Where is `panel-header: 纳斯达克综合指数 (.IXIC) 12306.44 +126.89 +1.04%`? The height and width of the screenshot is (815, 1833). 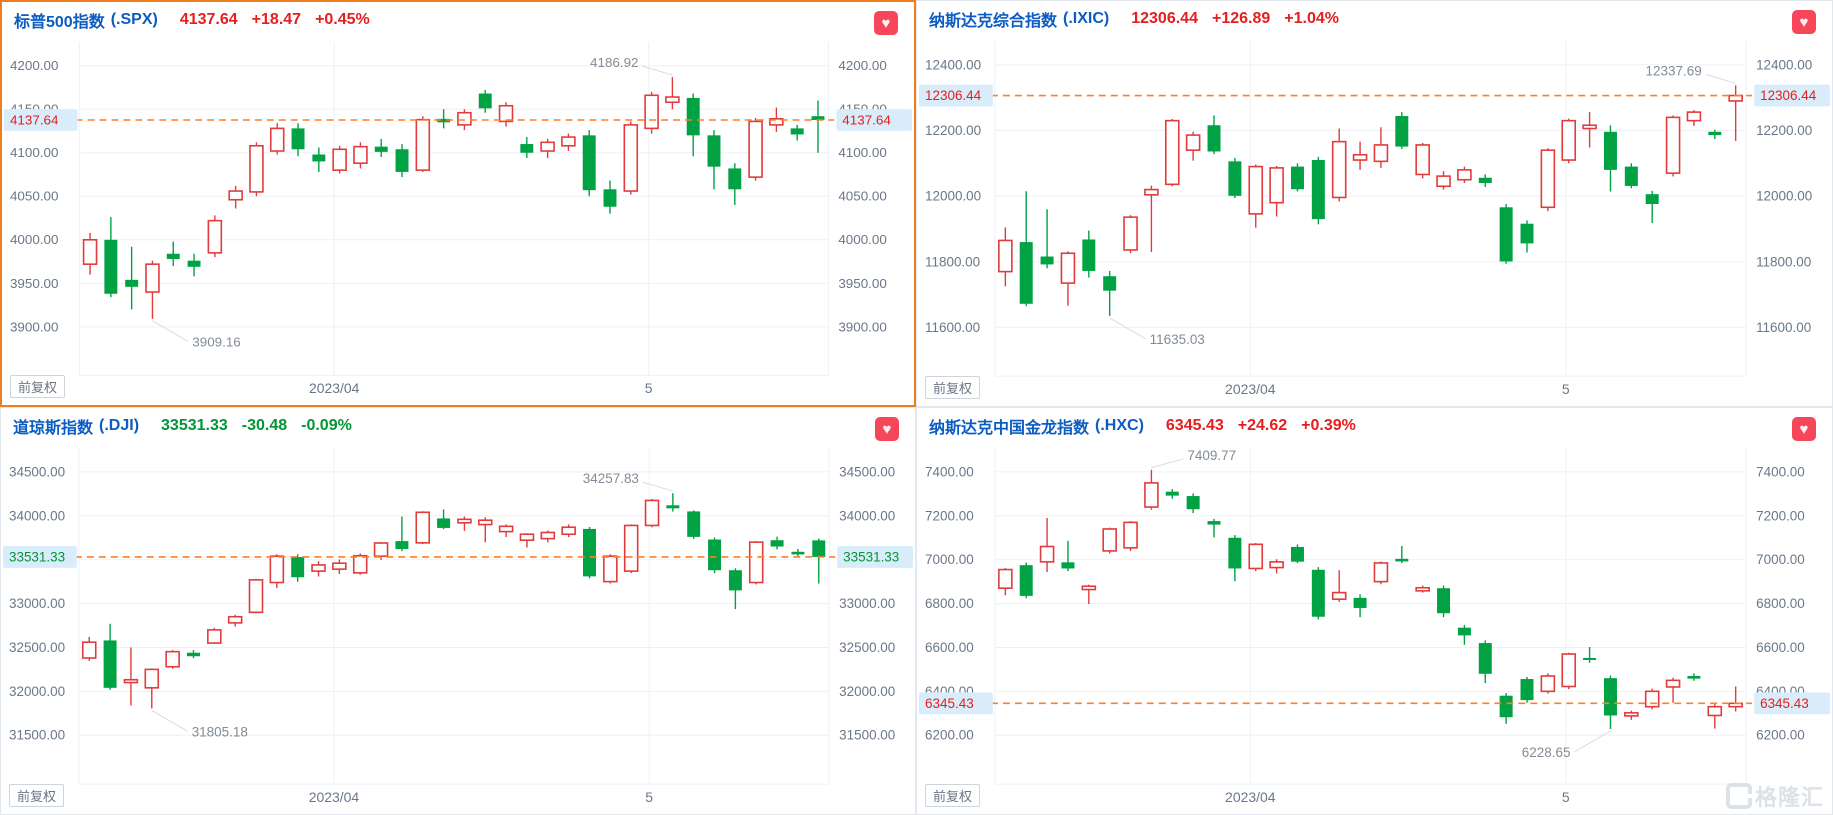 panel-header: 纳斯达克综合指数 (.IXIC) 12306.44 +126.89 +1.04% is located at coordinates (1374, 19).